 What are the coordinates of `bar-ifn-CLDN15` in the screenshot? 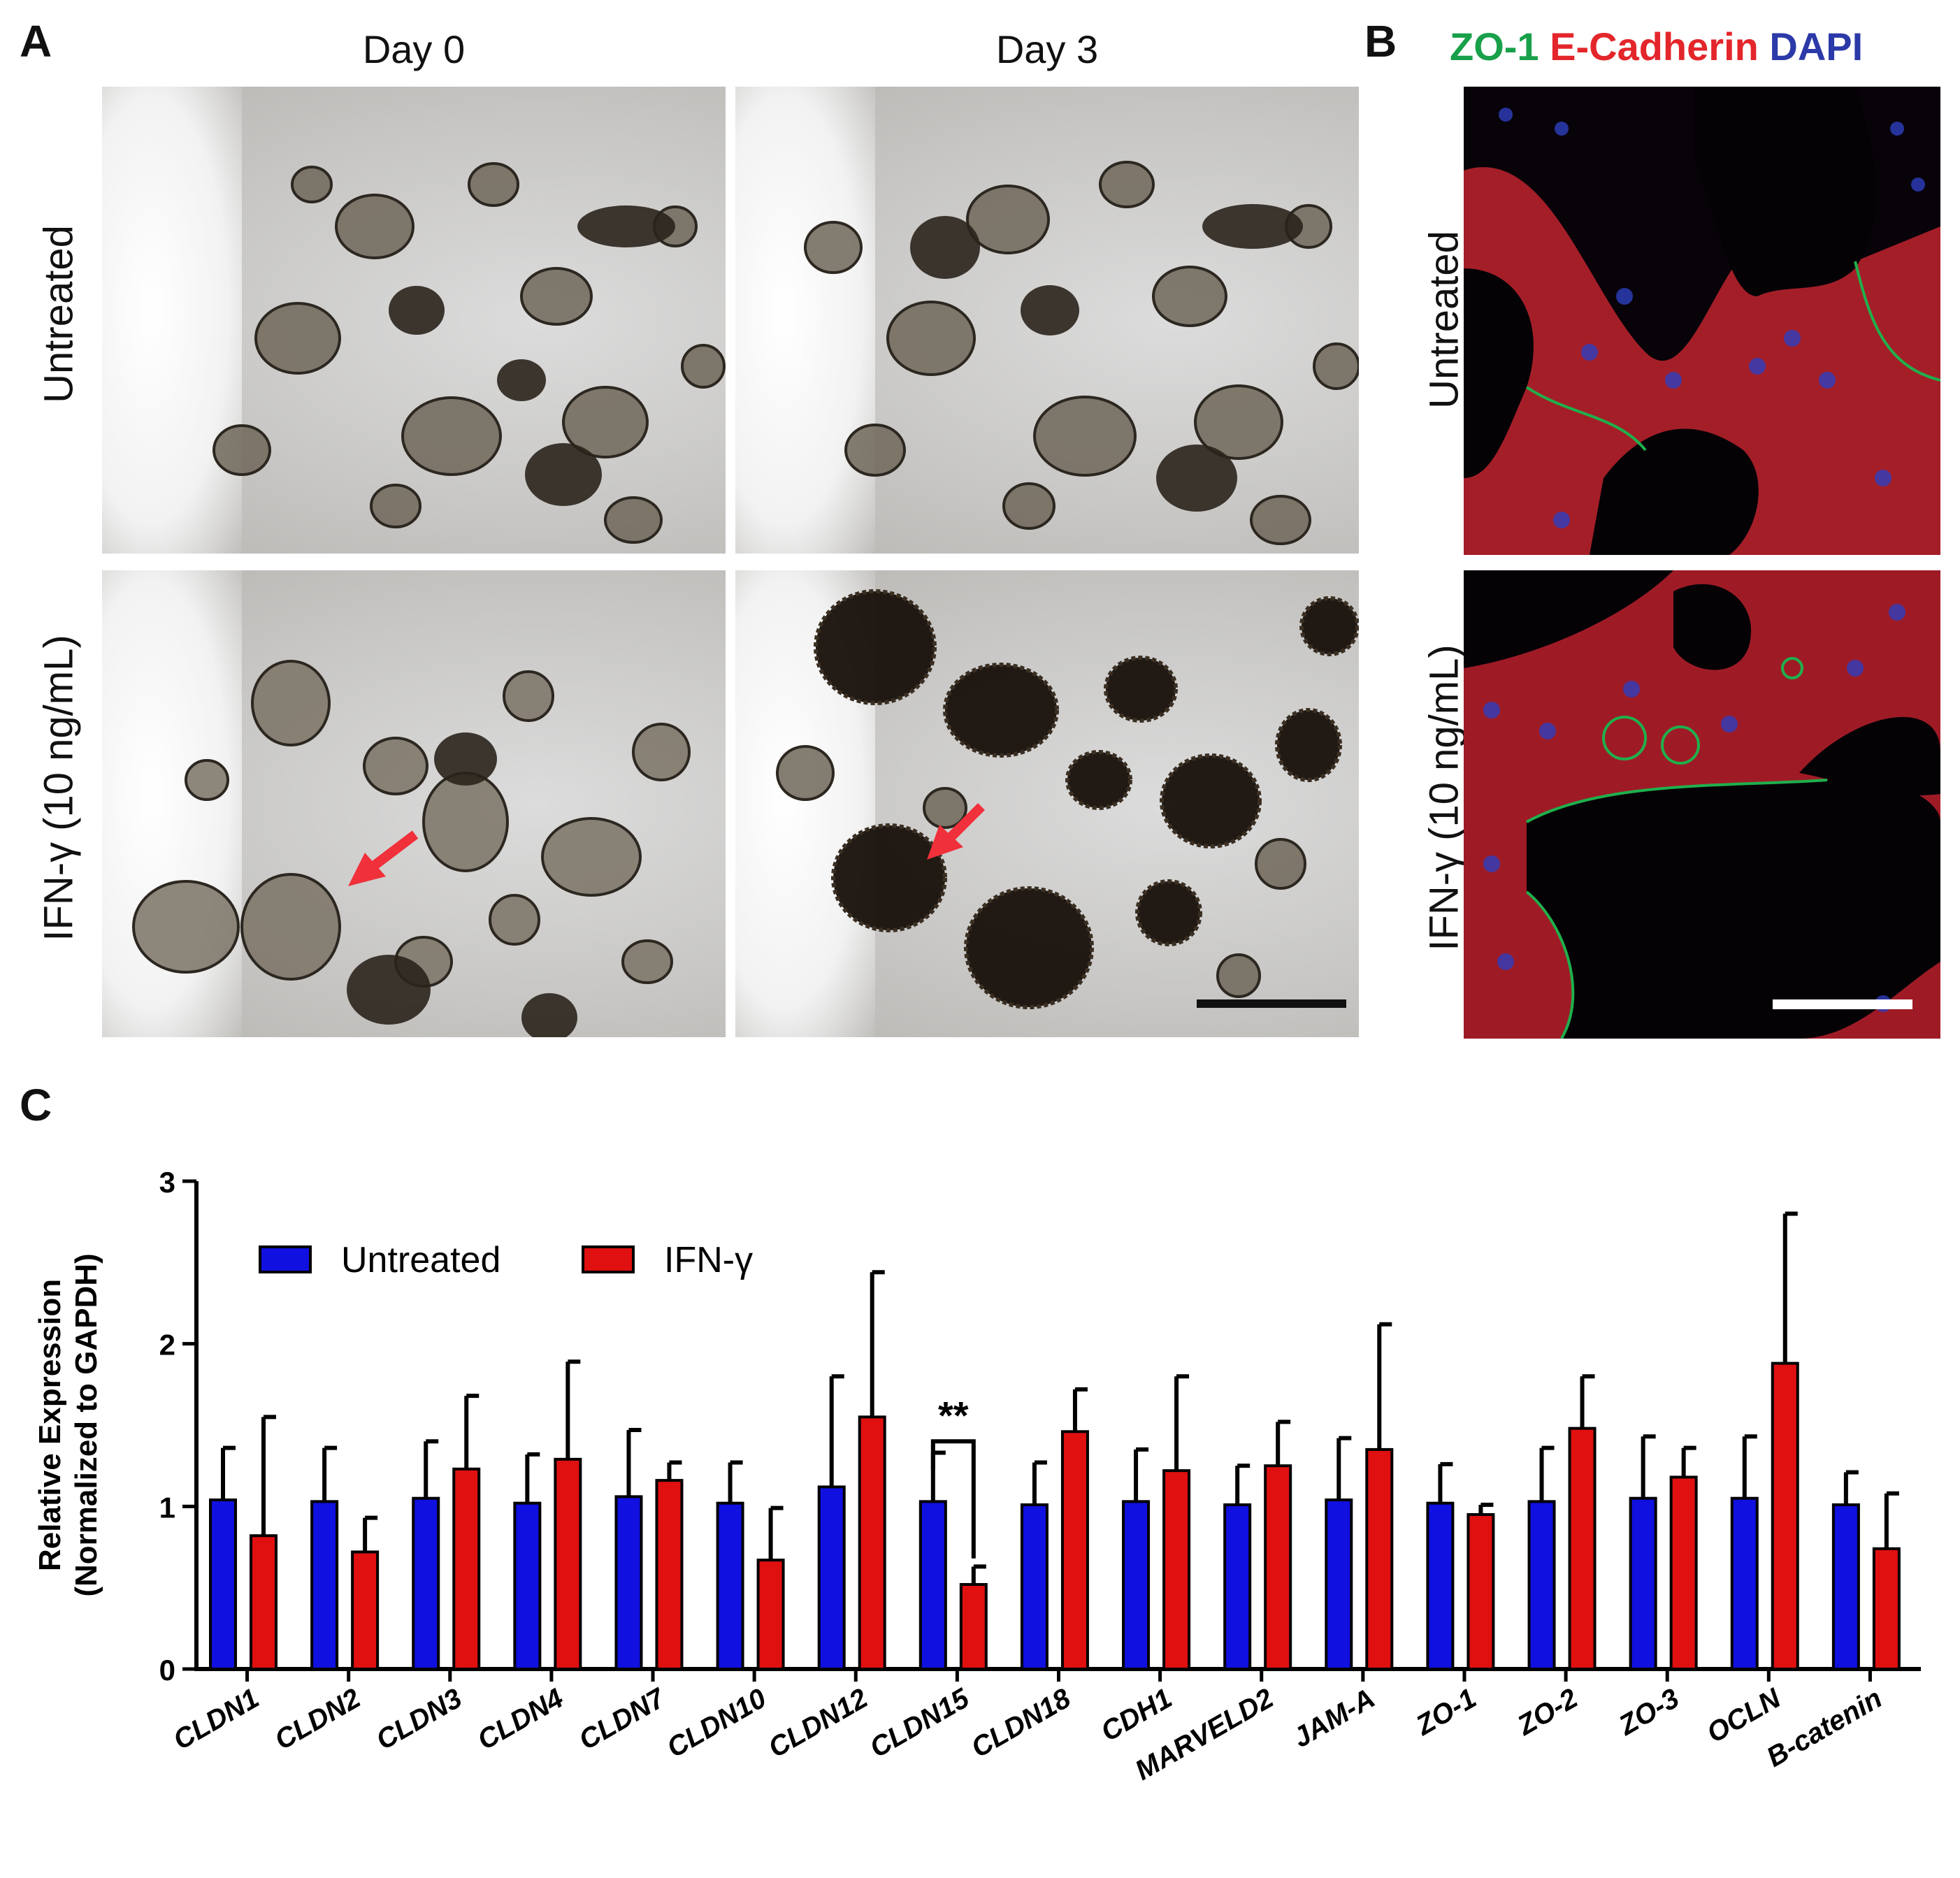 It's located at (973, 1626).